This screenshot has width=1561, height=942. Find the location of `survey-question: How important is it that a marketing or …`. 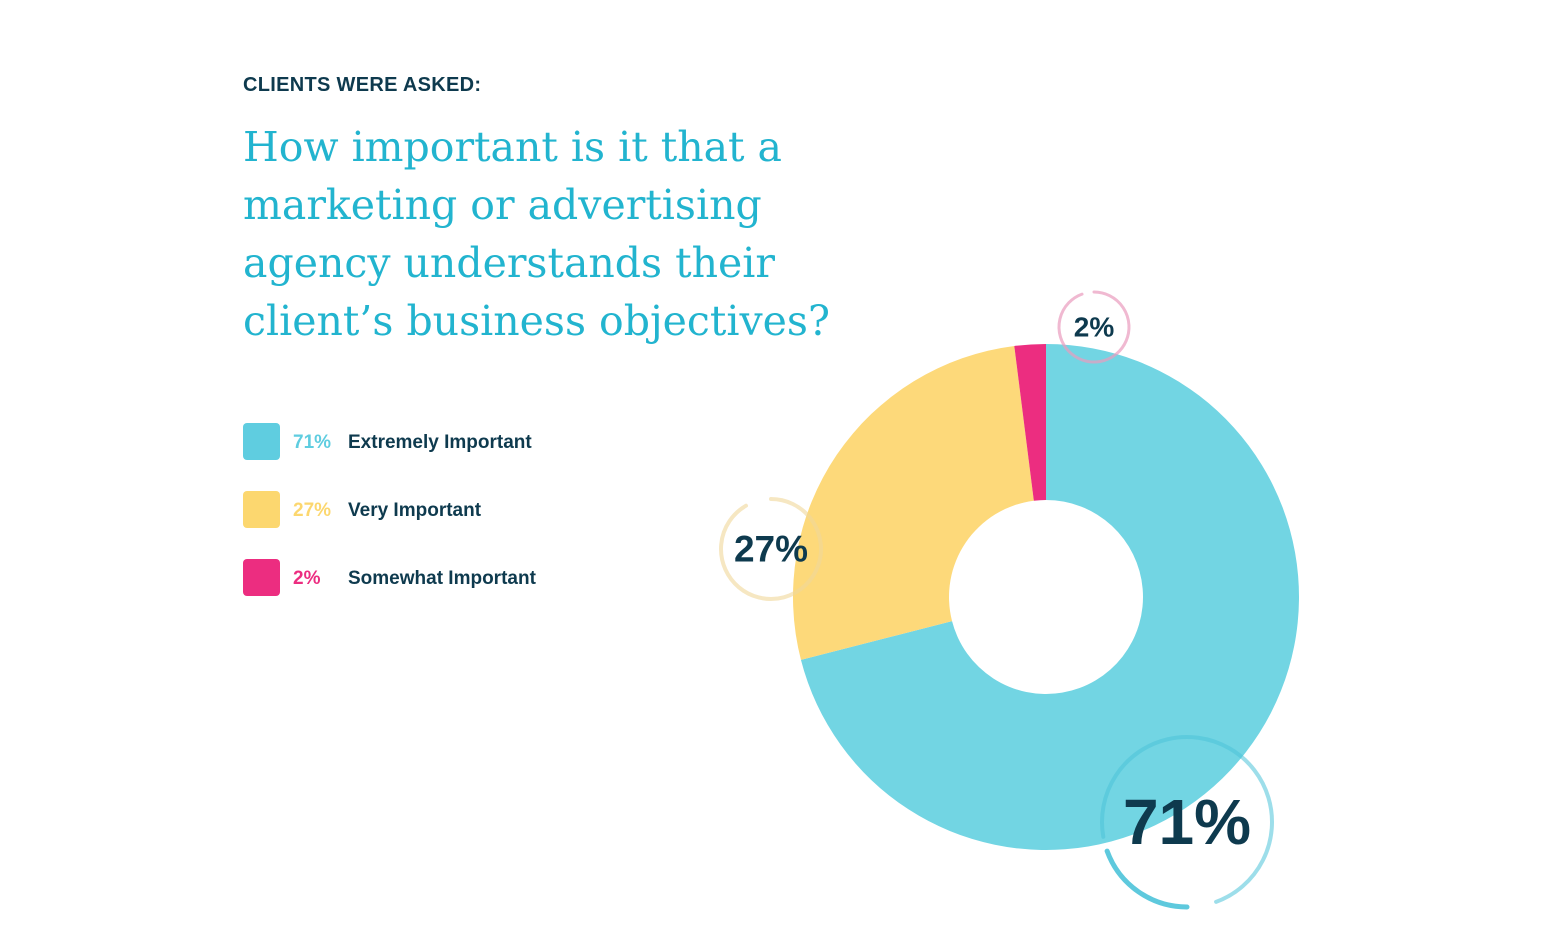

survey-question: How important is it that a marketing or … is located at coordinates (536, 234).